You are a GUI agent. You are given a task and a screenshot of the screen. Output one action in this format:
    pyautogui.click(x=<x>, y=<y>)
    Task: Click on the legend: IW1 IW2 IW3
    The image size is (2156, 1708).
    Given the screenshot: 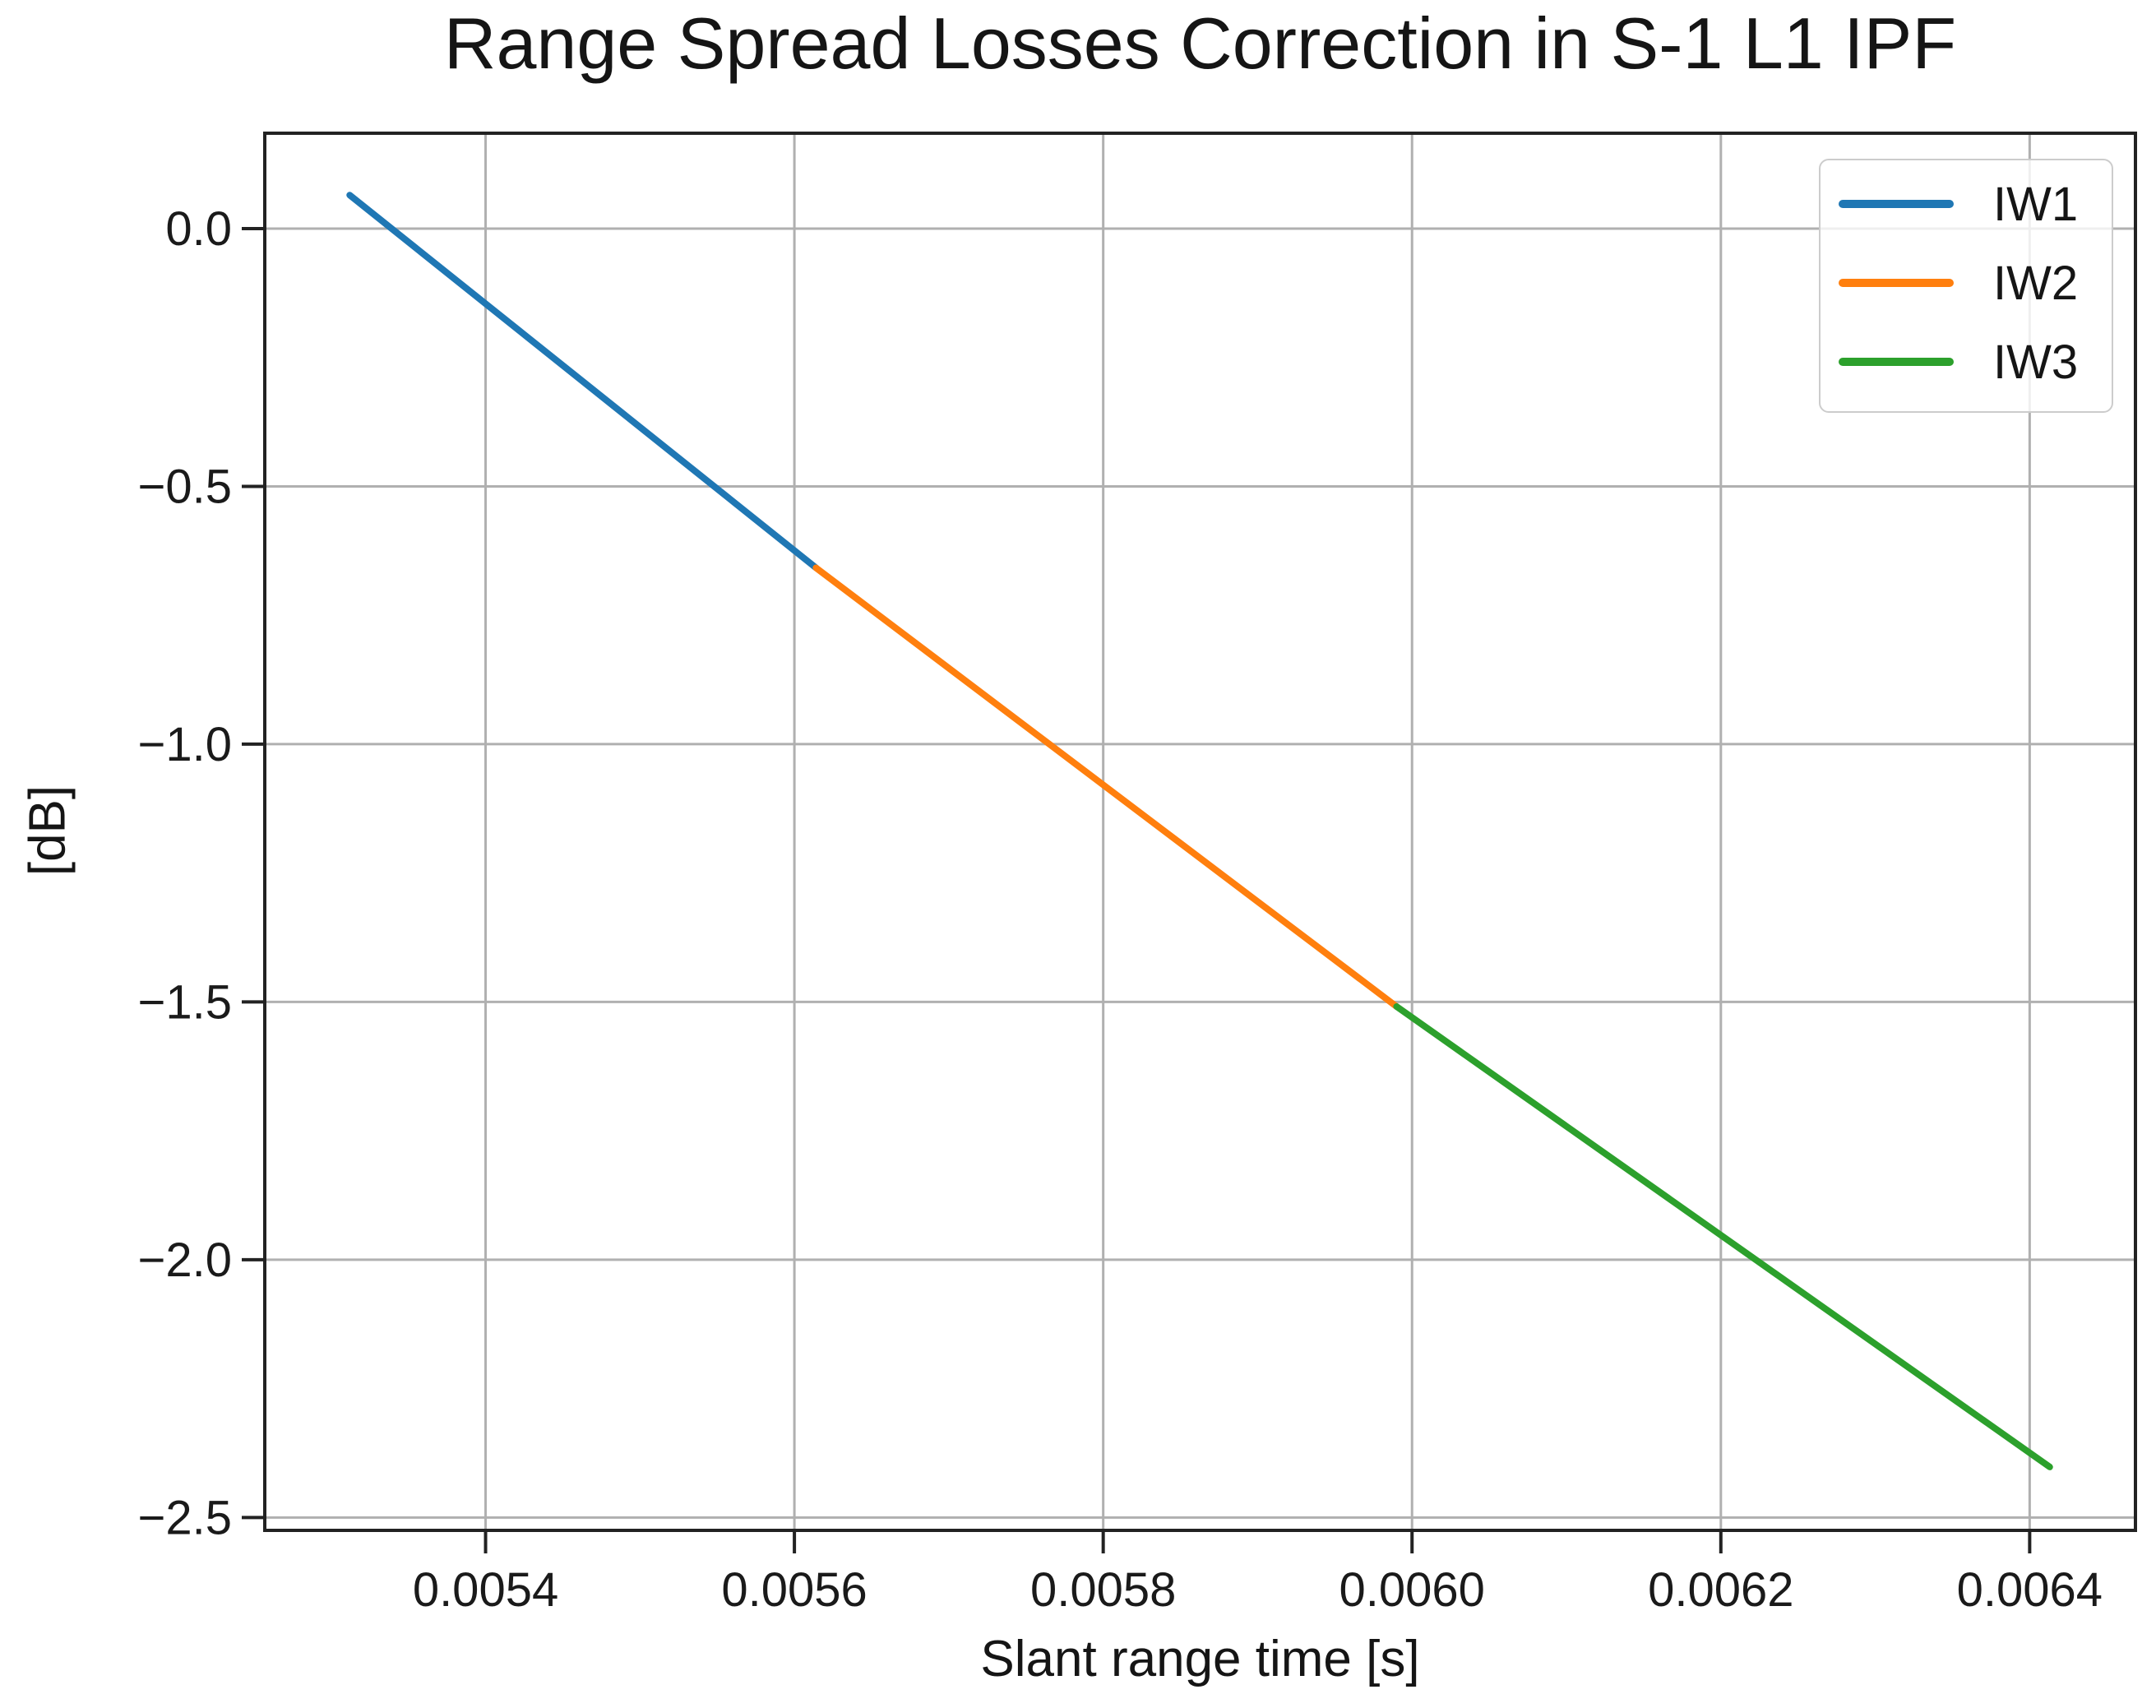 What is the action you would take?
    pyautogui.click(x=1966, y=286)
    